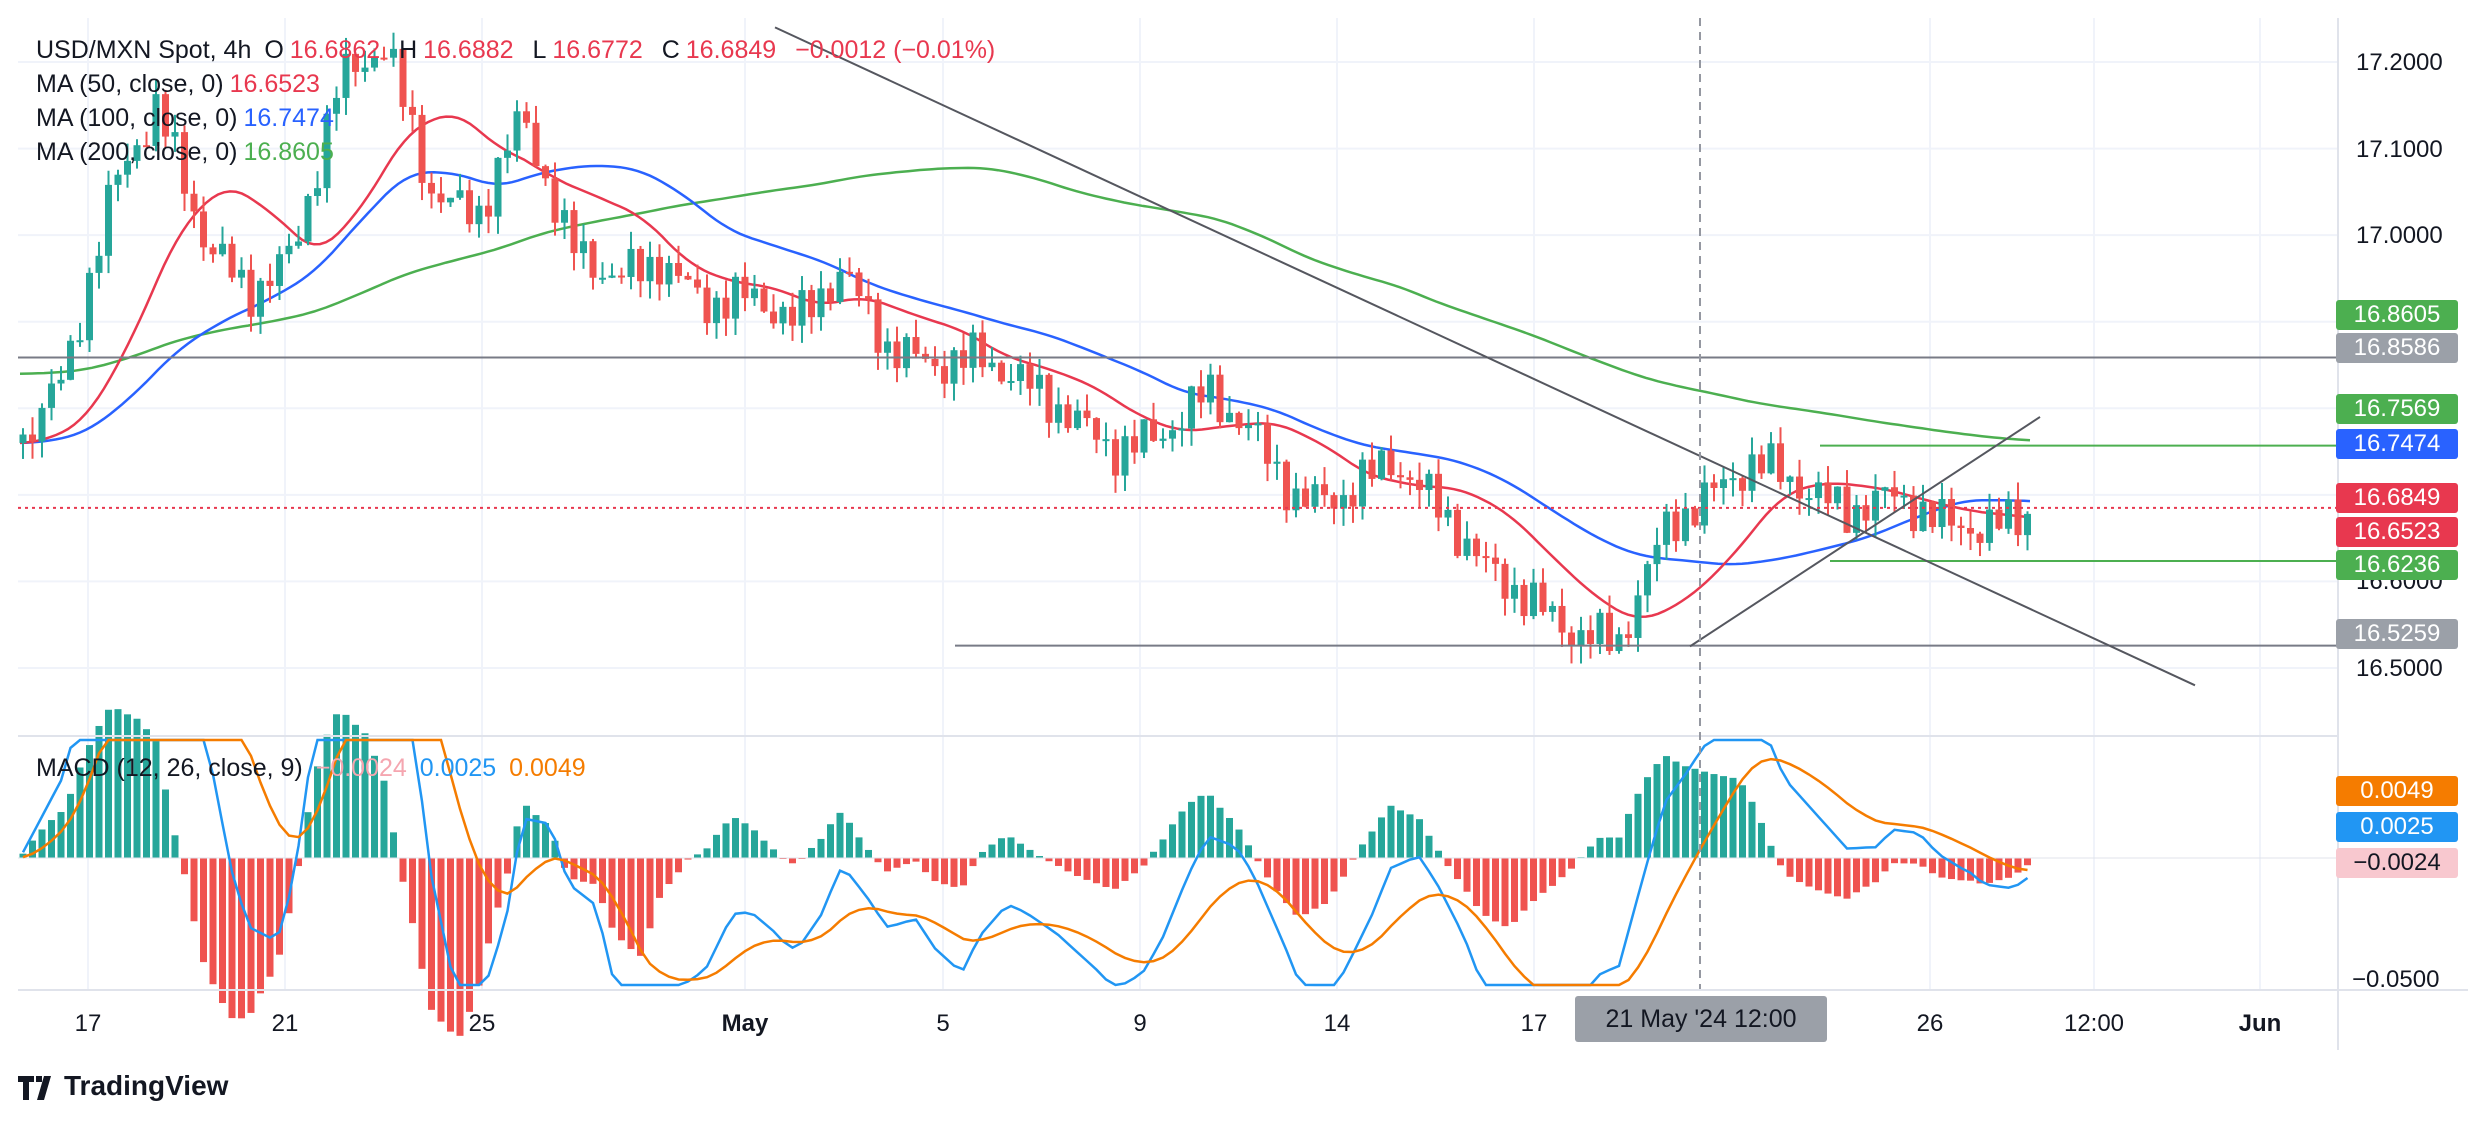 This screenshot has width=2488, height=1122. I want to click on legend-ma200: MA (200, close, 0) 16.8605, so click(185, 152).